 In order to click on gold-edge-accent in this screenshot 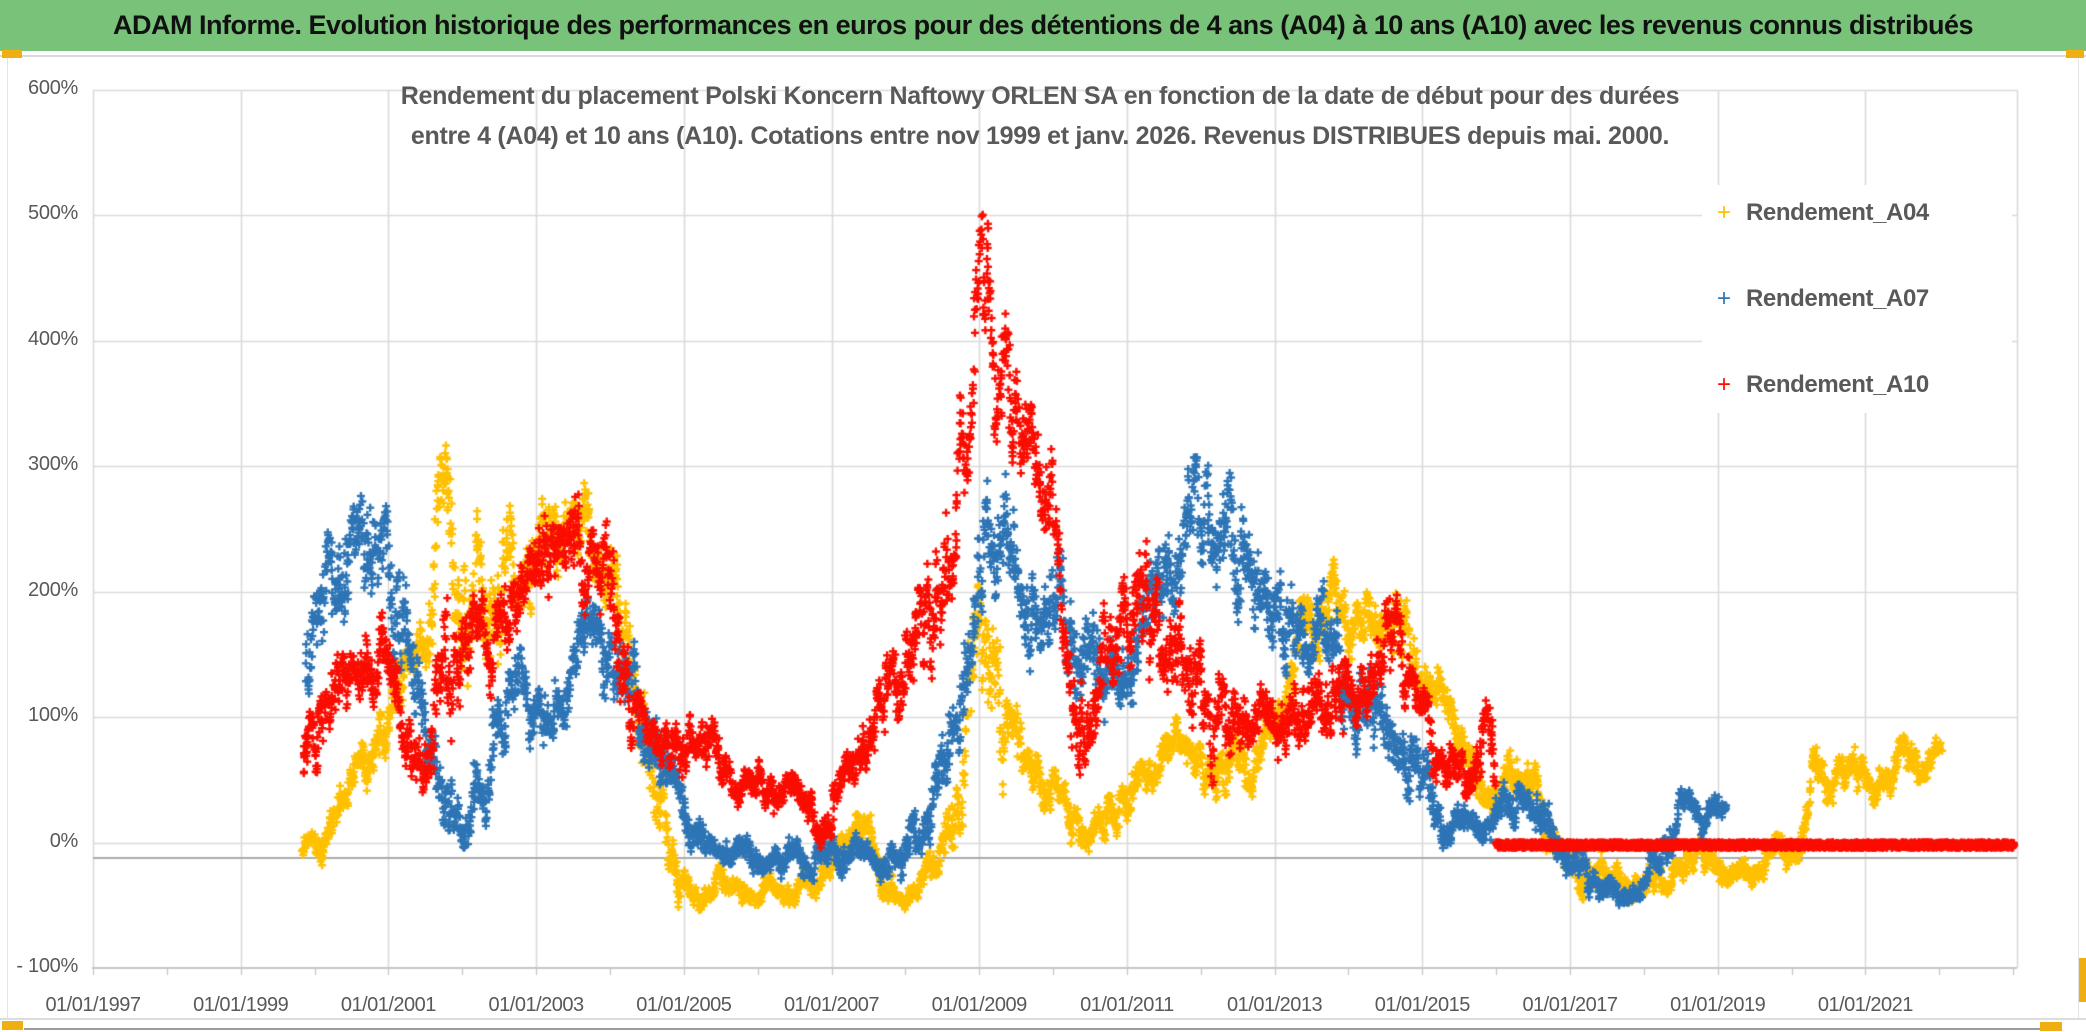, I will do `click(2082, 980)`.